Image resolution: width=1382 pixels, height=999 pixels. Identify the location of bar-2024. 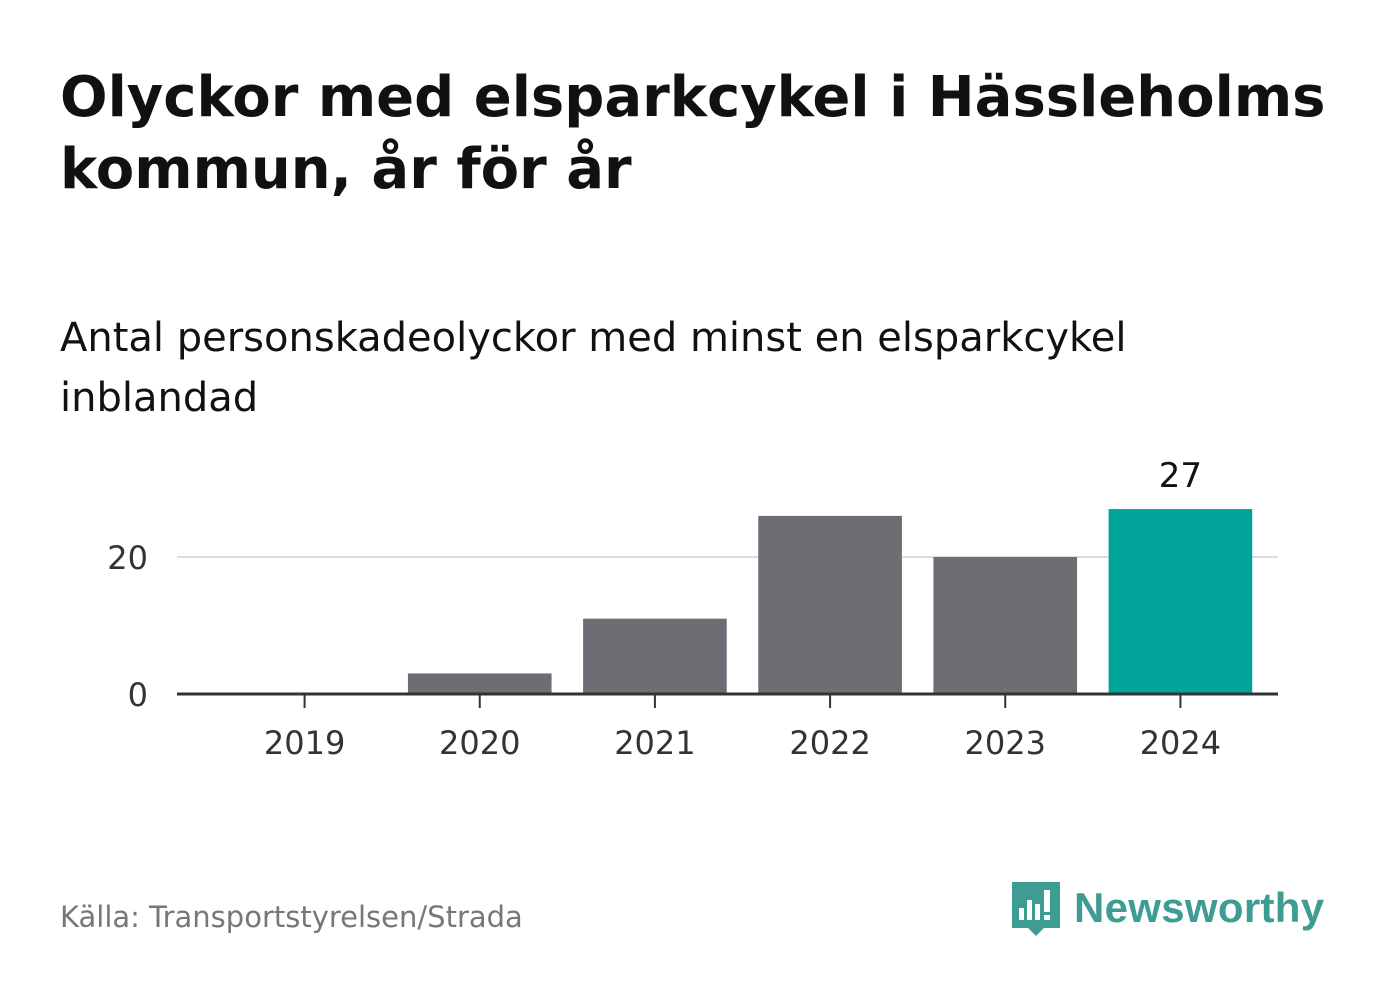
(1180, 601).